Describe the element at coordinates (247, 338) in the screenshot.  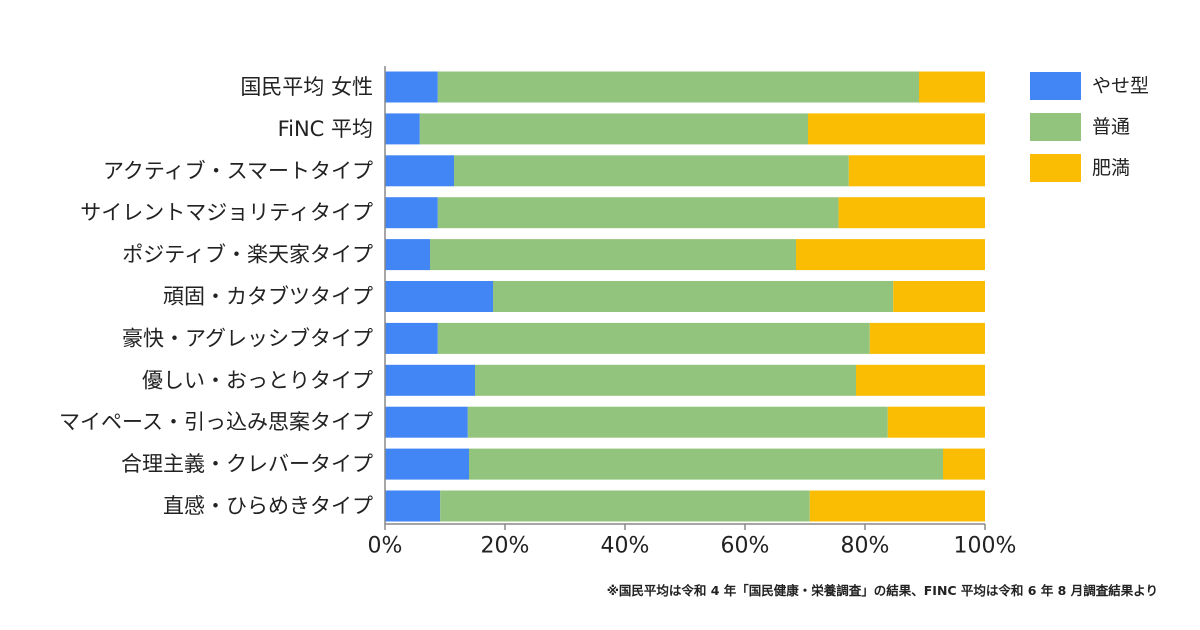
I see `category-label: 豪快・アグレッシブタイプ` at that location.